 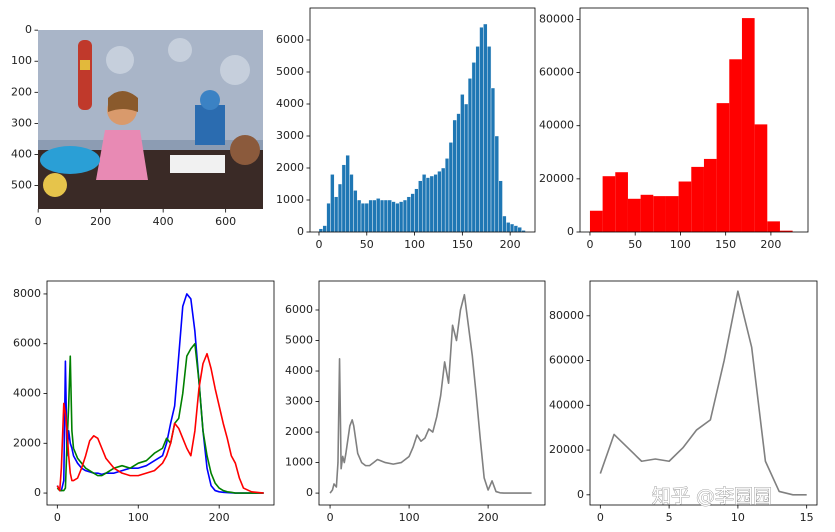 I want to click on watermark: 知乎 @李园园, so click(x=712, y=497).